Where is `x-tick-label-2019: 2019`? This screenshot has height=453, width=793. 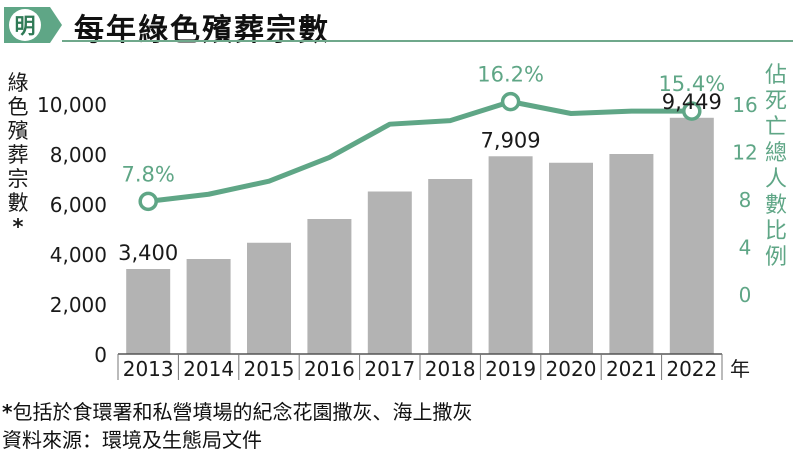 x-tick-label-2019: 2019 is located at coordinates (510, 369).